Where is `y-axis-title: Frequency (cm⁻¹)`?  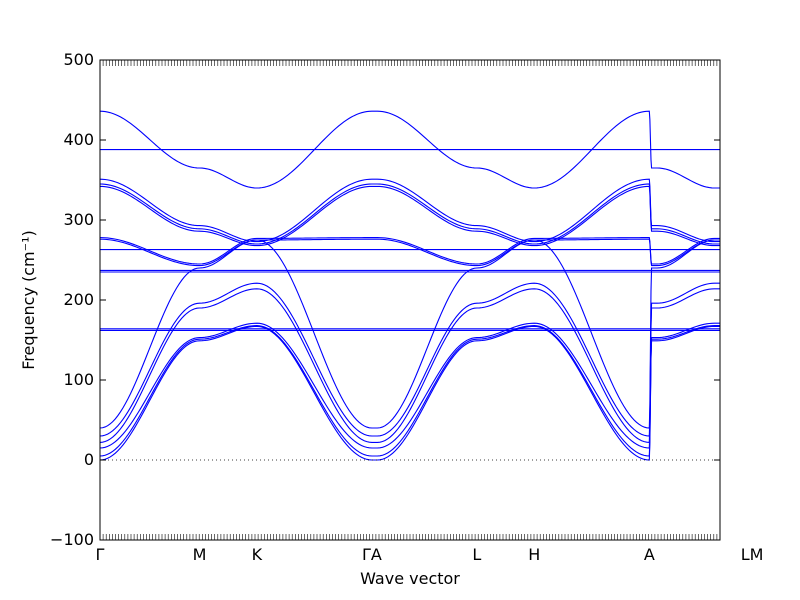
y-axis-title: Frequency (cm⁻¹) is located at coordinates (28, 299).